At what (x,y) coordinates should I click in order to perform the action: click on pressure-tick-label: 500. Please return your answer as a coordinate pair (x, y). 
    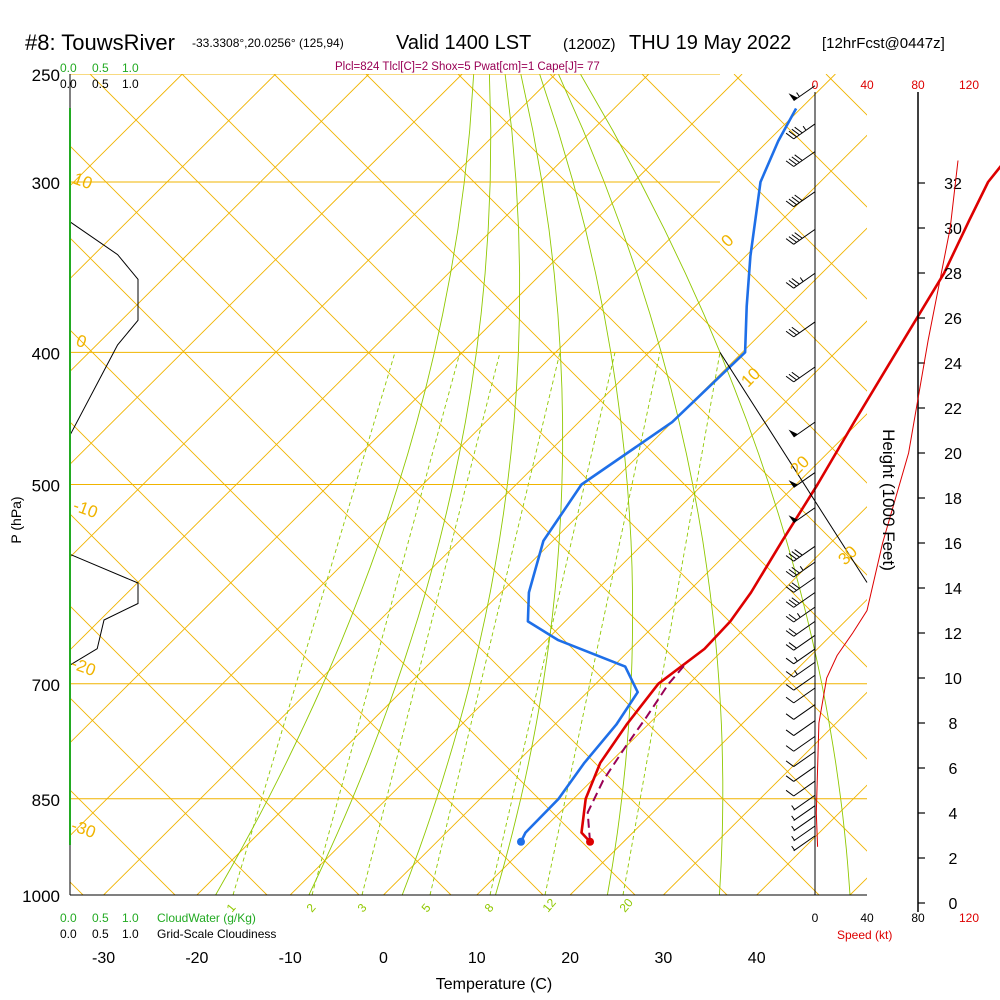
    Looking at the image, I should click on (46, 486).